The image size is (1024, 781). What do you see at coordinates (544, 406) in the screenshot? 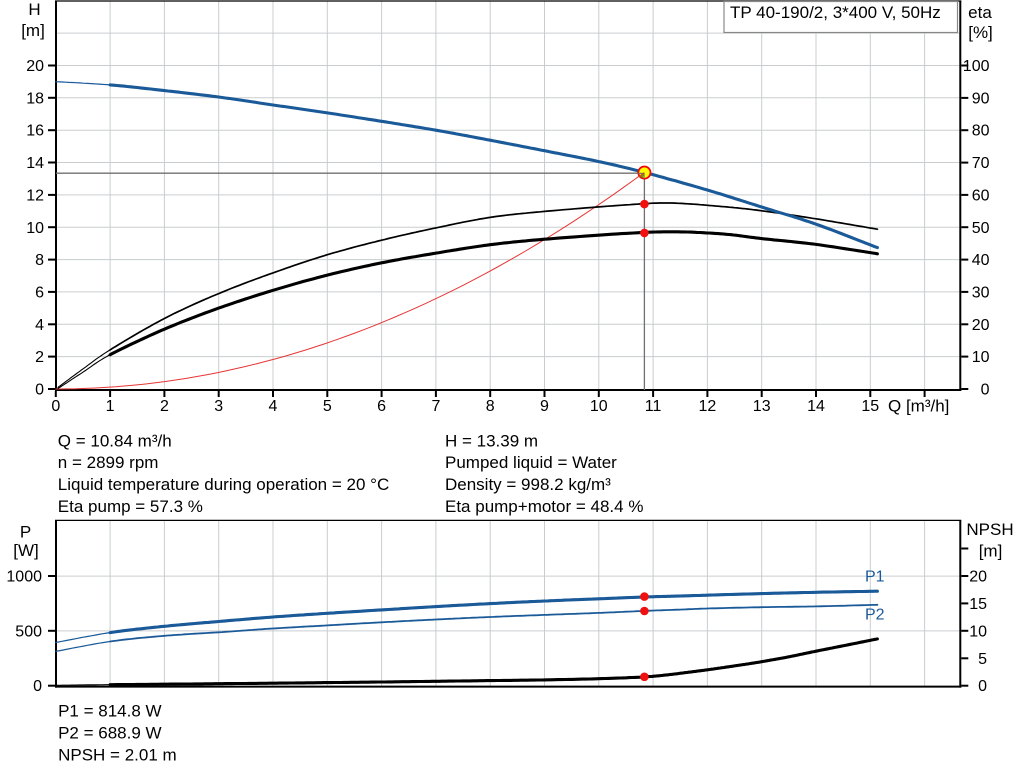
I see `svg-text: 9` at bounding box center [544, 406].